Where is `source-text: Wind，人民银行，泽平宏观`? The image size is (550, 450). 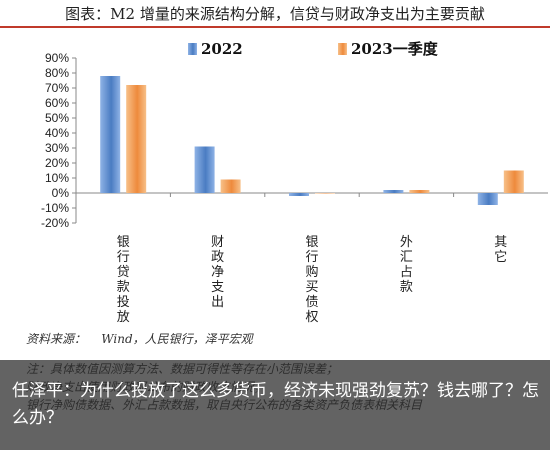 source-text: Wind，人民银行，泽平宏观 is located at coordinates (177, 339).